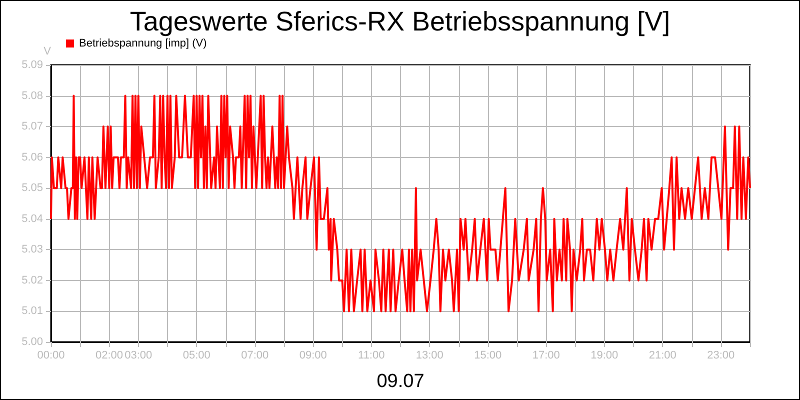 The height and width of the screenshot is (400, 800). What do you see at coordinates (371, 356) in the screenshot?
I see `x-tick-label: 11:00` at bounding box center [371, 356].